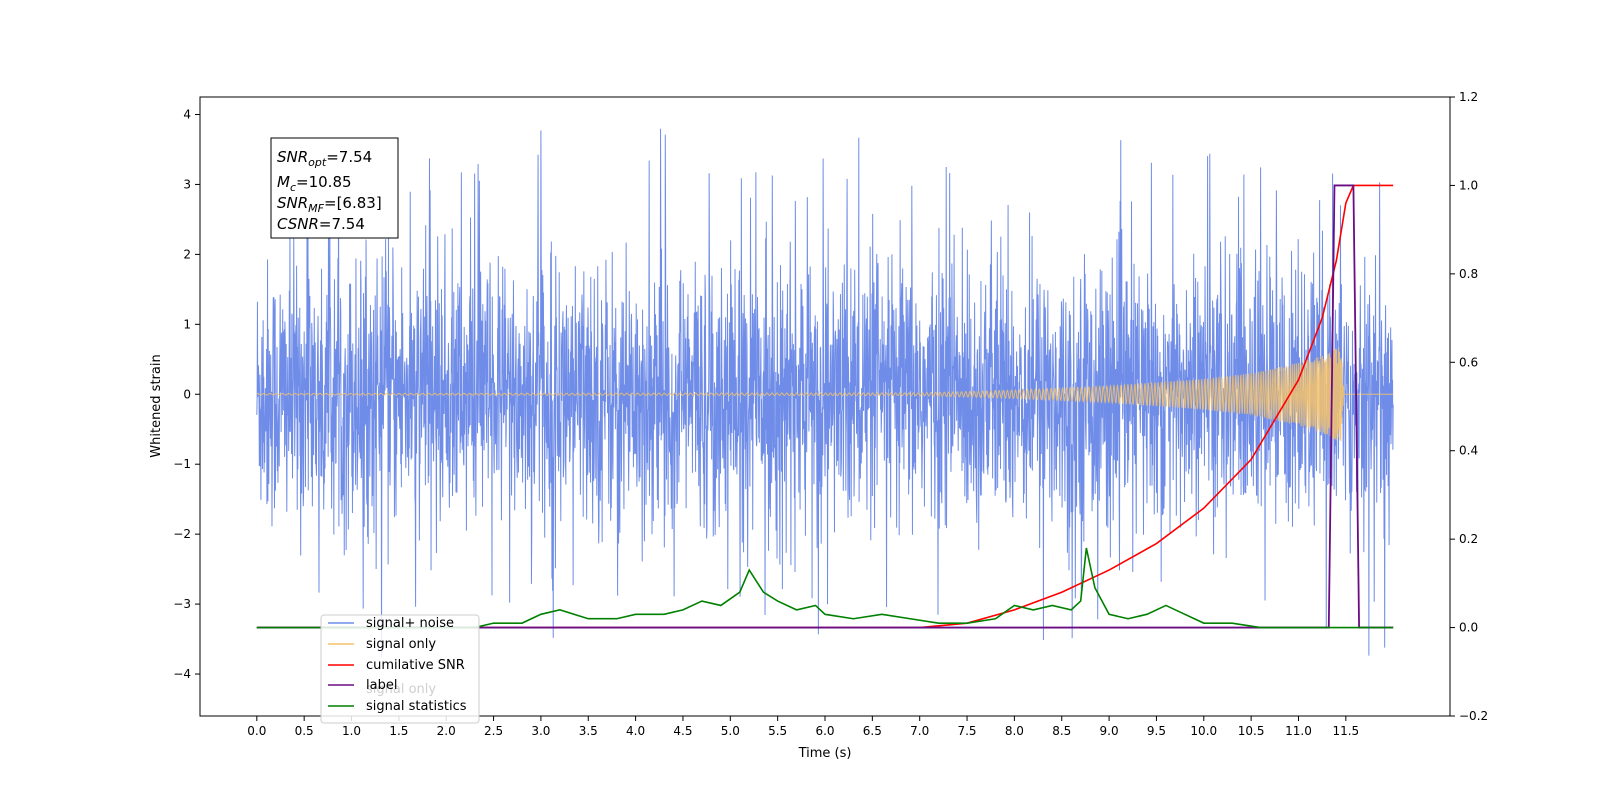  Describe the element at coordinates (682, 731) in the screenshot. I see `x-tick-label: 4.5` at that location.